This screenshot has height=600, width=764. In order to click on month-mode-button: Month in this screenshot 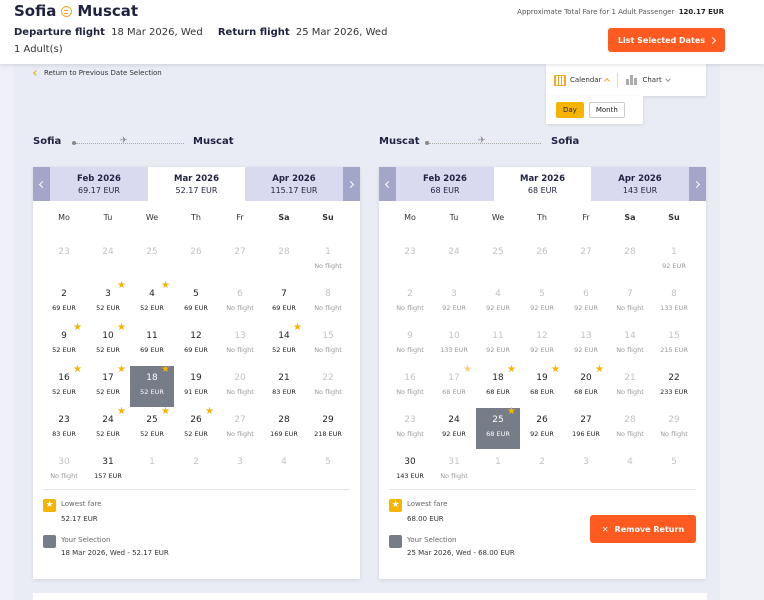, I will do `click(606, 110)`.